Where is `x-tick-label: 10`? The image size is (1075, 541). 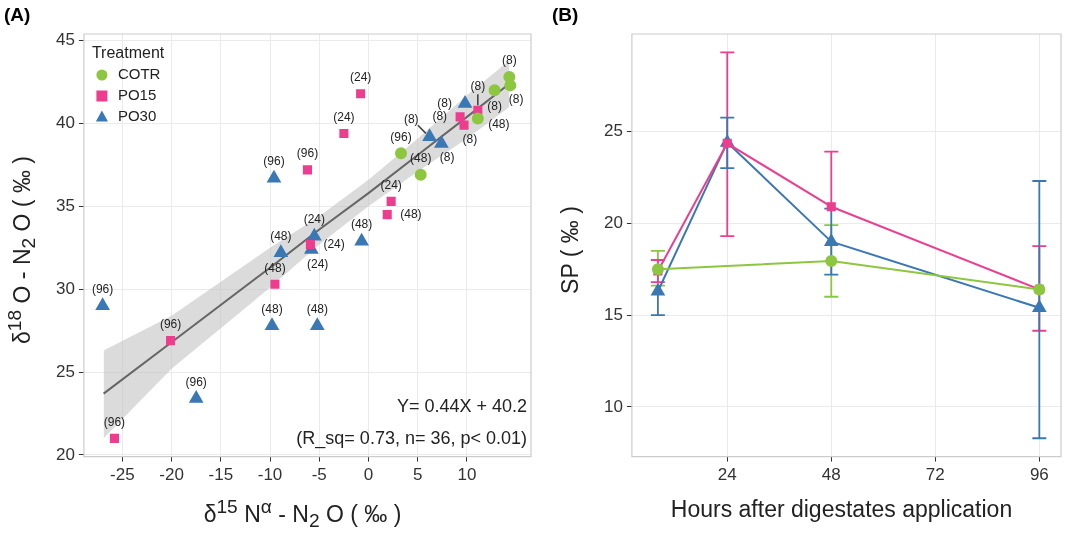
x-tick-label: 10 is located at coordinates (467, 475).